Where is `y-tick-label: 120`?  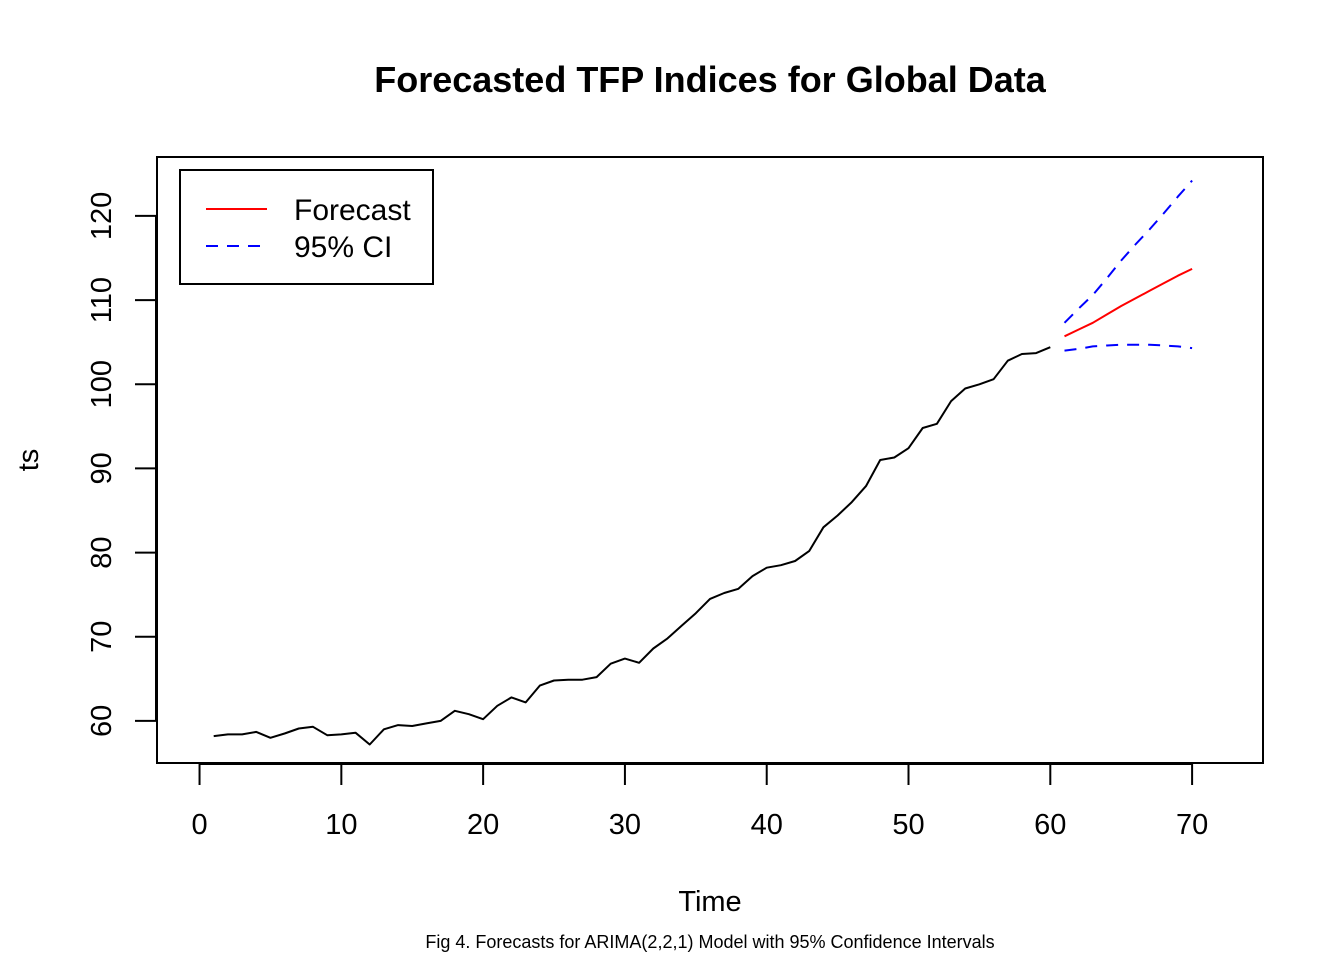
y-tick-label: 120 is located at coordinates (102, 216).